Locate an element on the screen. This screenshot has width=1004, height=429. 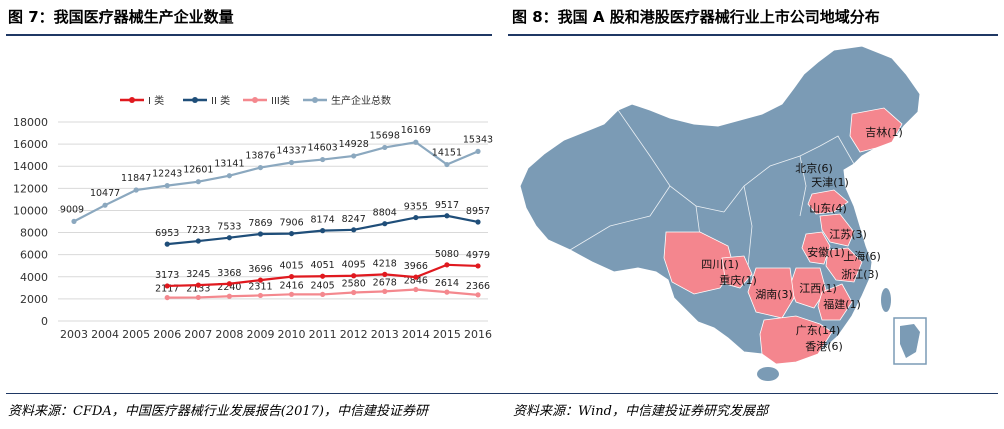
source-rule is located at coordinates (502, 393).